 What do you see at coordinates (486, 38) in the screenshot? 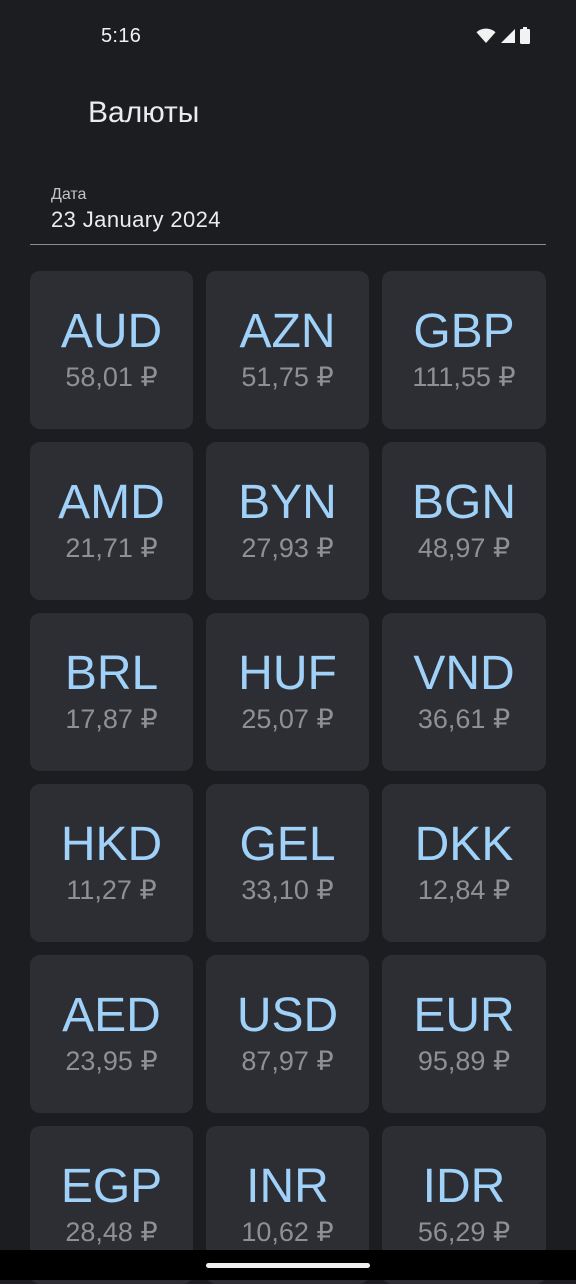
I see `wifi-icon` at bounding box center [486, 38].